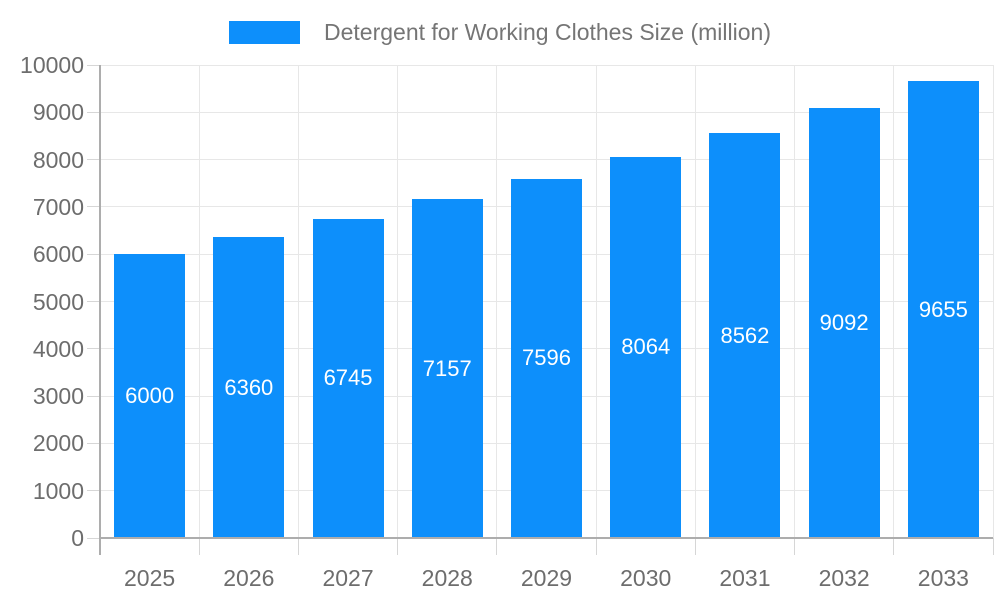  I want to click on bar-2028: 7157, so click(447, 368).